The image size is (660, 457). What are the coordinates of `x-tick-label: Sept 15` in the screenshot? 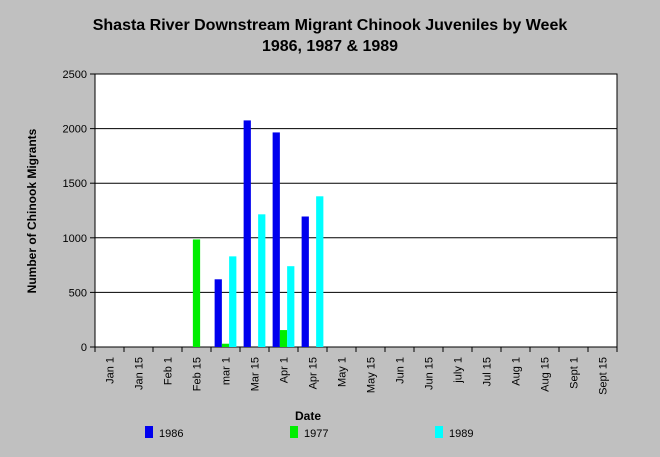 It's located at (604, 376).